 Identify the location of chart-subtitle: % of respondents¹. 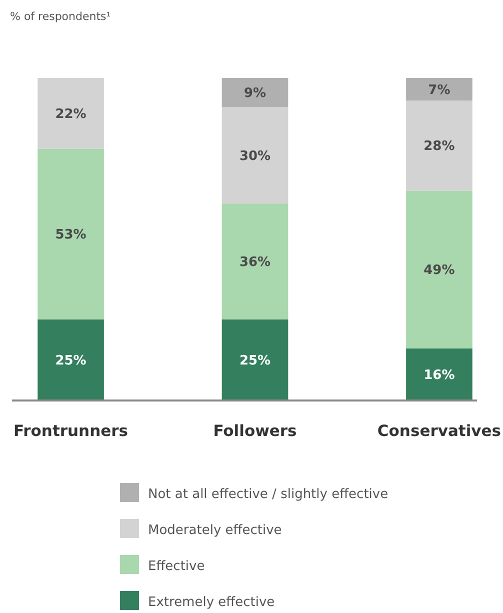
(60, 16).